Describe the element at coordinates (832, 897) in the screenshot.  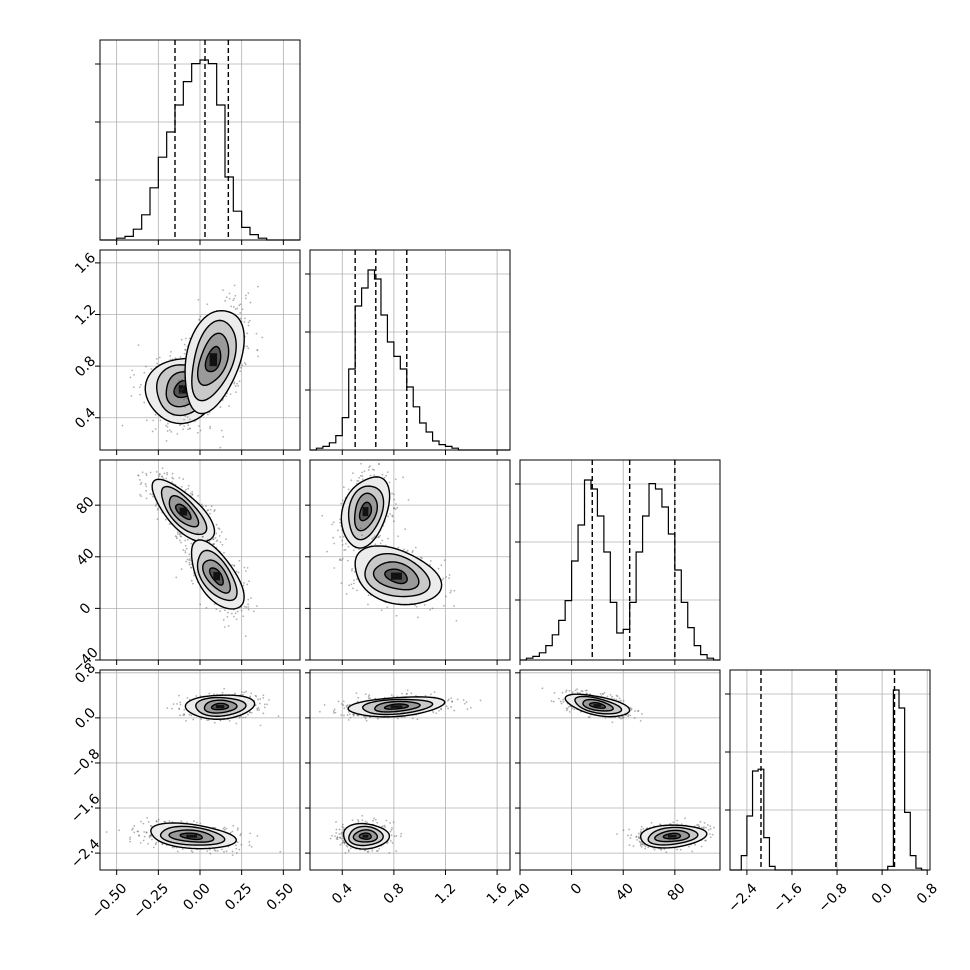
I see `x-tick-label: −0.8` at that location.